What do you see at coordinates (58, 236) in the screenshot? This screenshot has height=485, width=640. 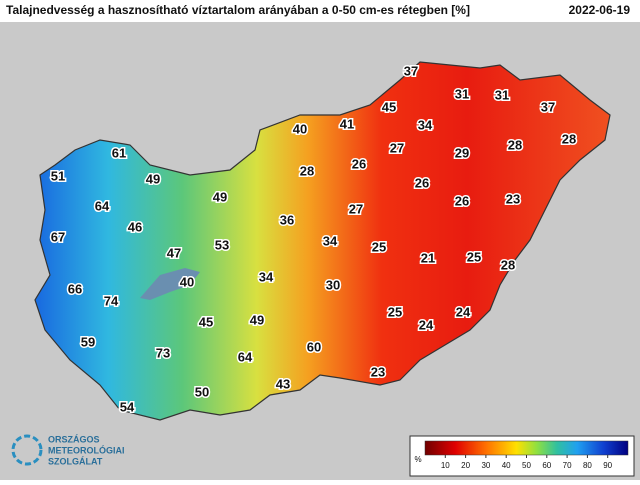 I see `station-value: 67` at bounding box center [58, 236].